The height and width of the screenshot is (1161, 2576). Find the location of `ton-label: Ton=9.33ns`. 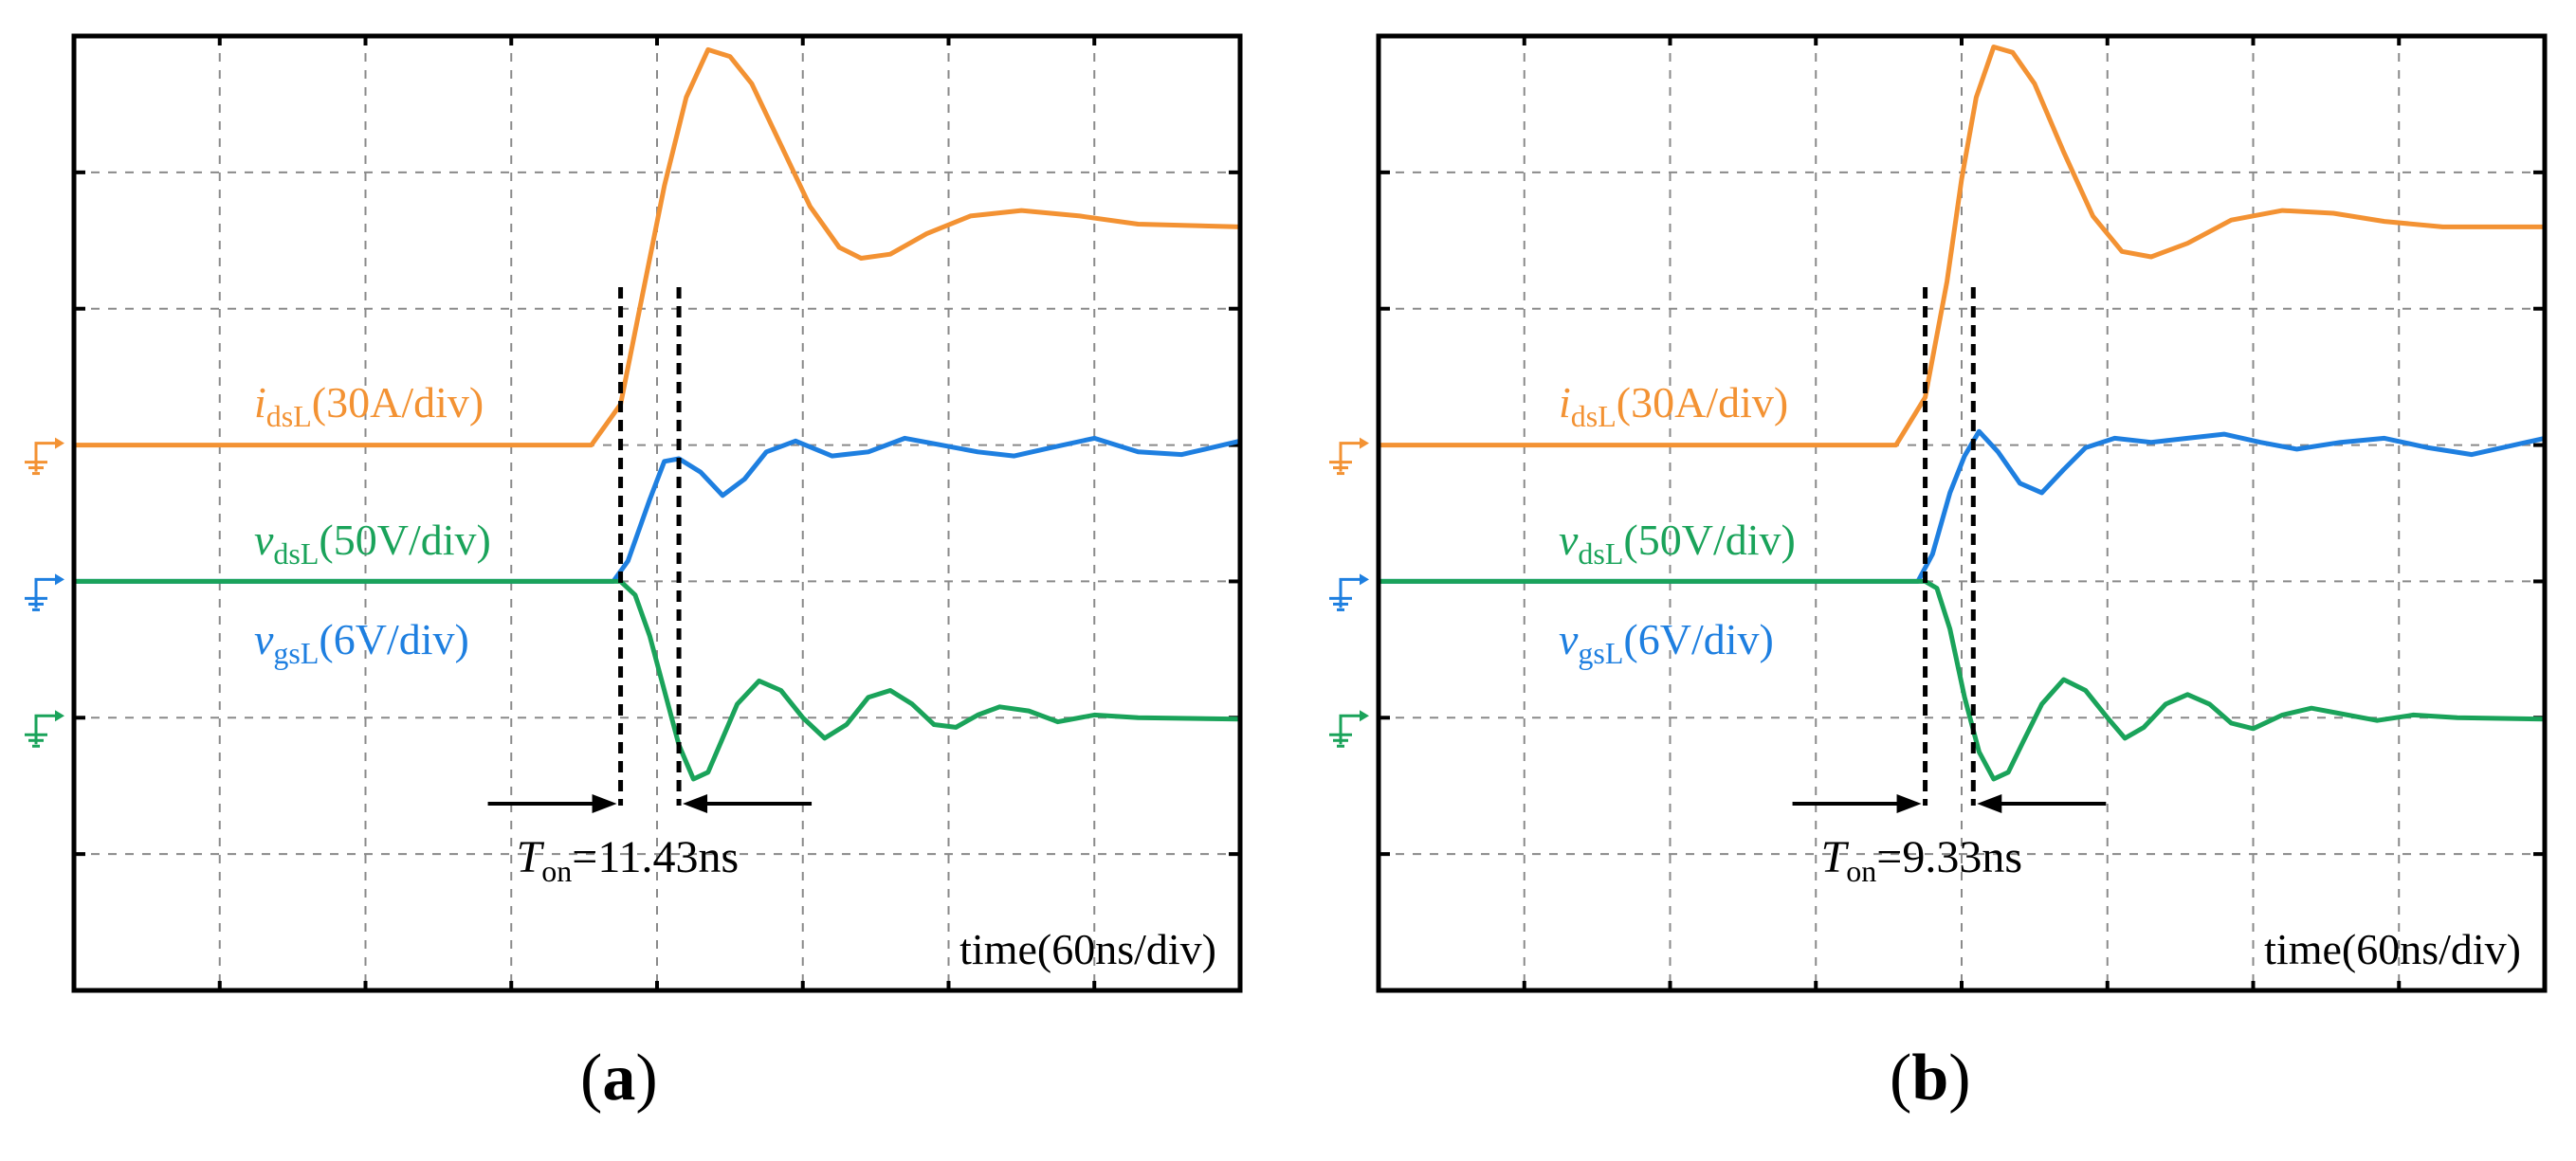

ton-label: Ton=9.33ns is located at coordinates (1921, 860).